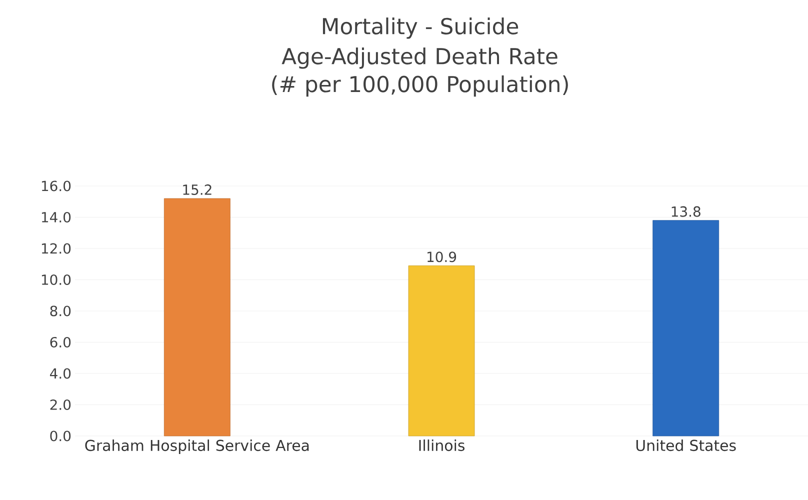  Describe the element at coordinates (197, 189) in the screenshot. I see `data-label: 15.2` at that location.